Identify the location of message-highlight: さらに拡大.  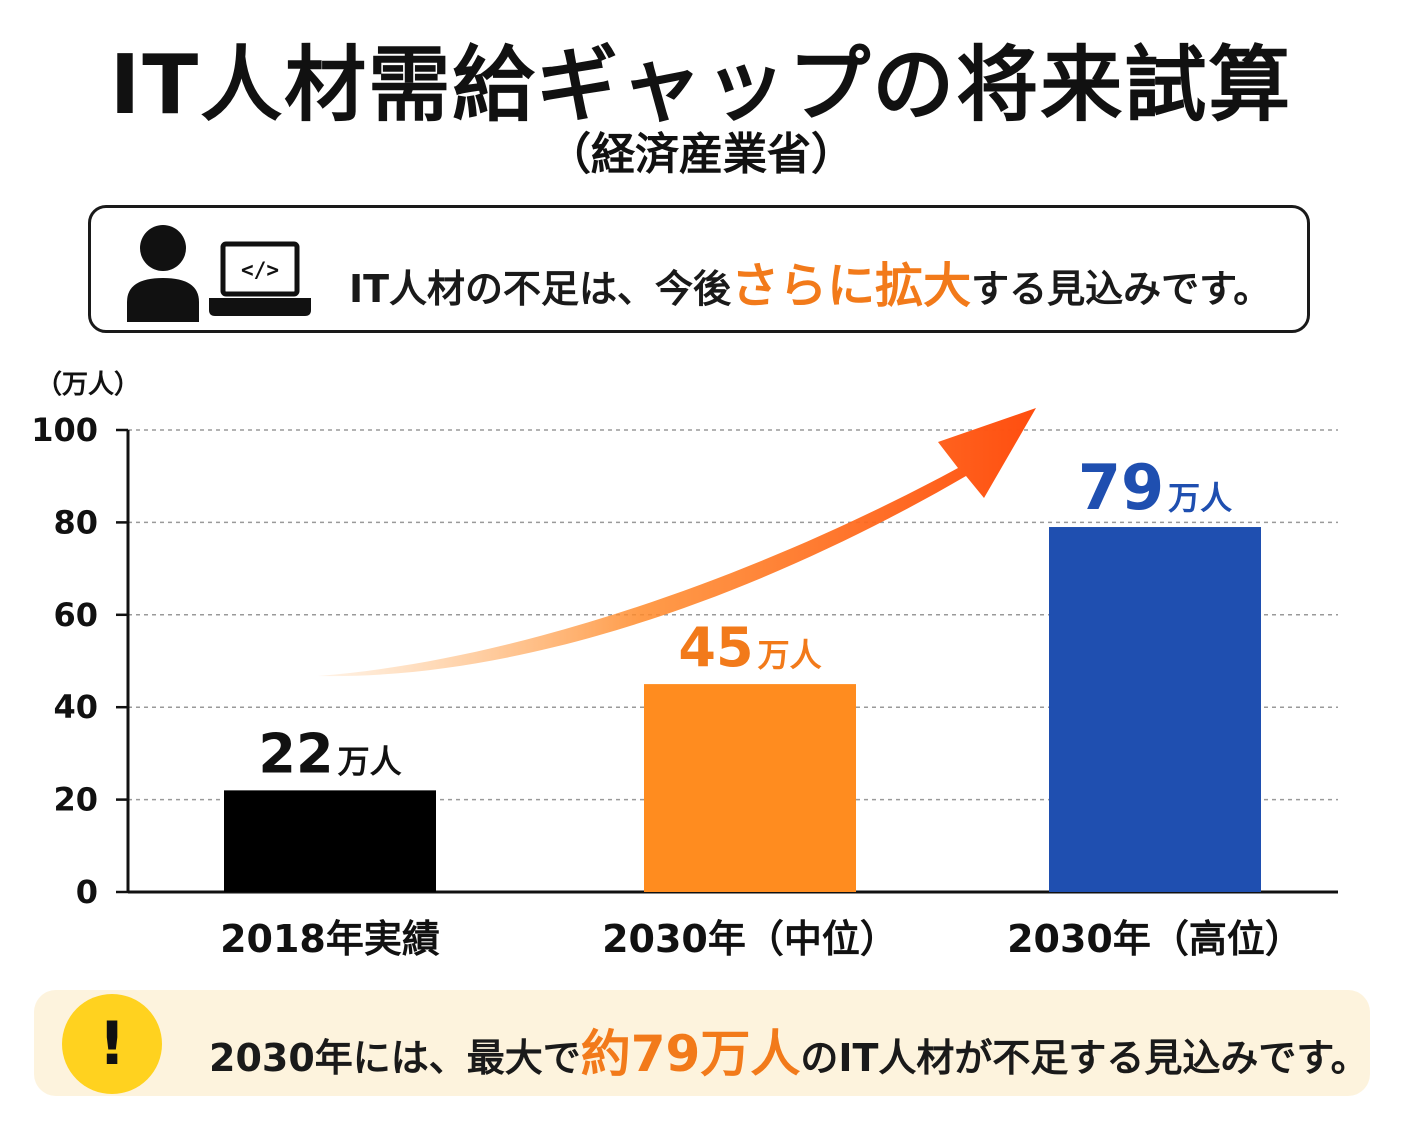
(851, 286).